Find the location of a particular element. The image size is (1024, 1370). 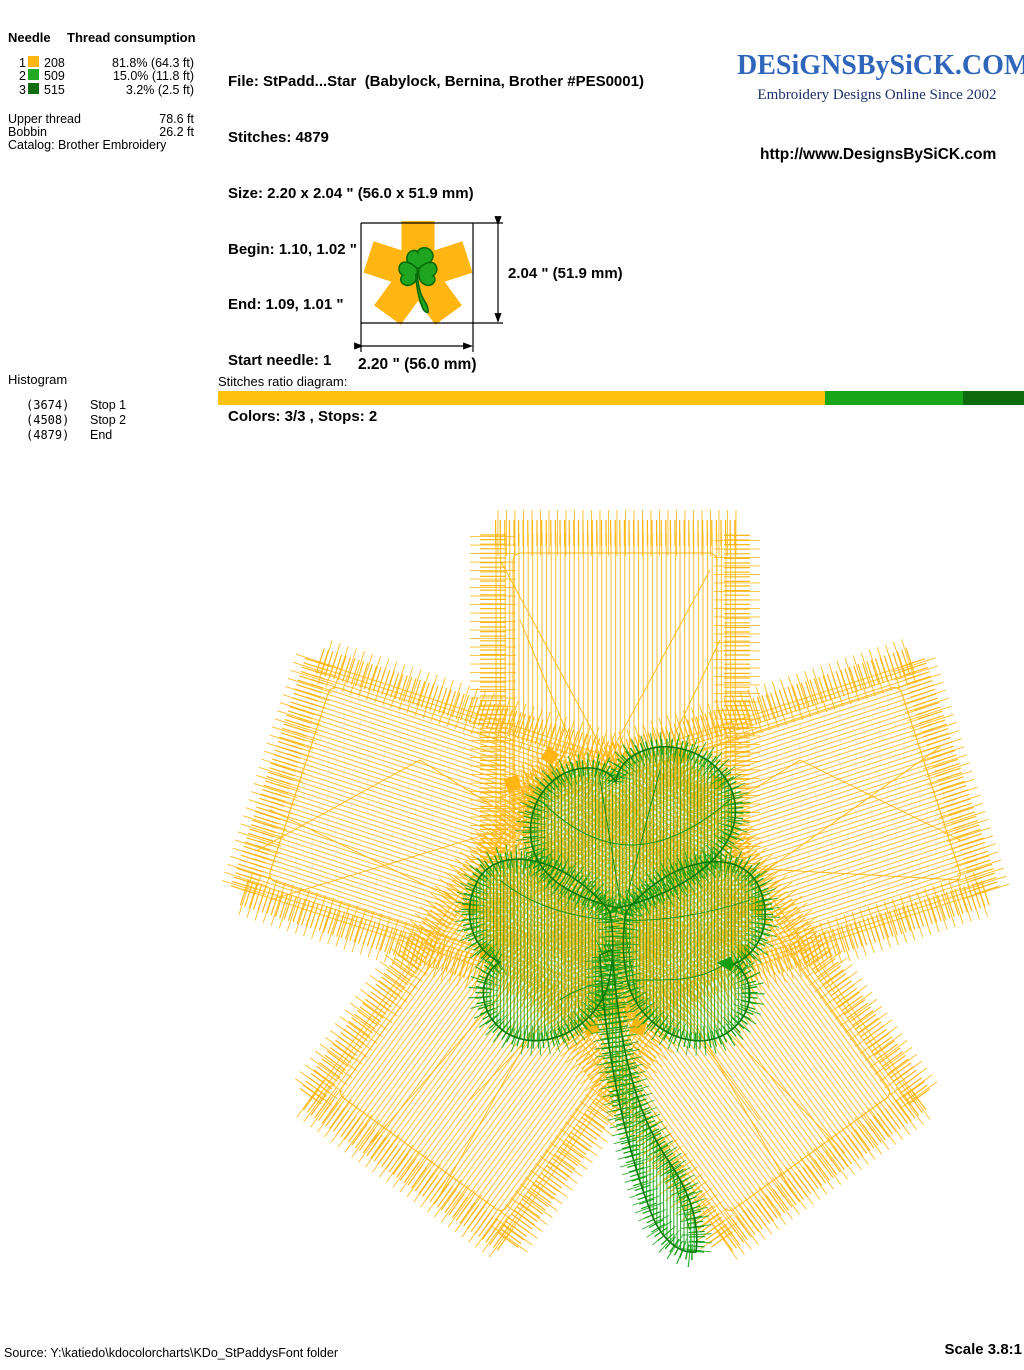

histogram-count: (4879) is located at coordinates (48, 435).